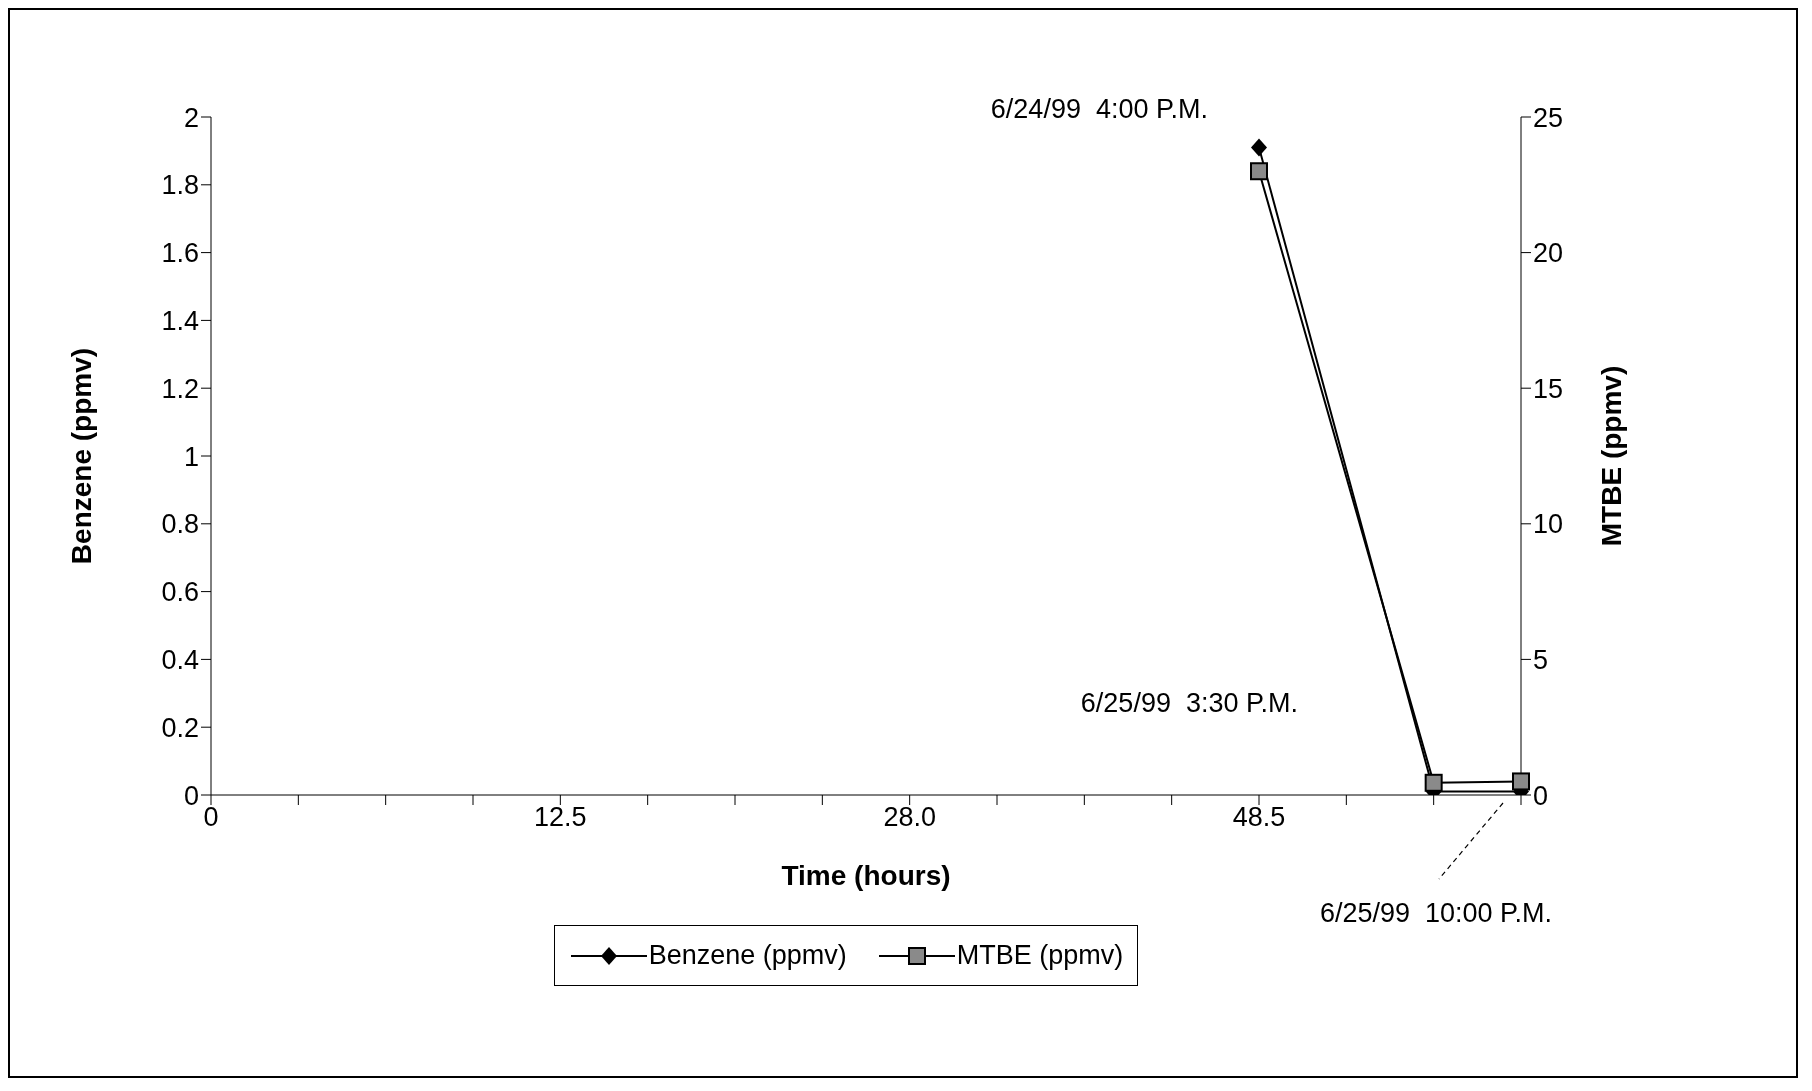 This screenshot has width=1812, height=1091. What do you see at coordinates (1040, 955) in the screenshot?
I see `legend-label: MTBE (ppmv)` at bounding box center [1040, 955].